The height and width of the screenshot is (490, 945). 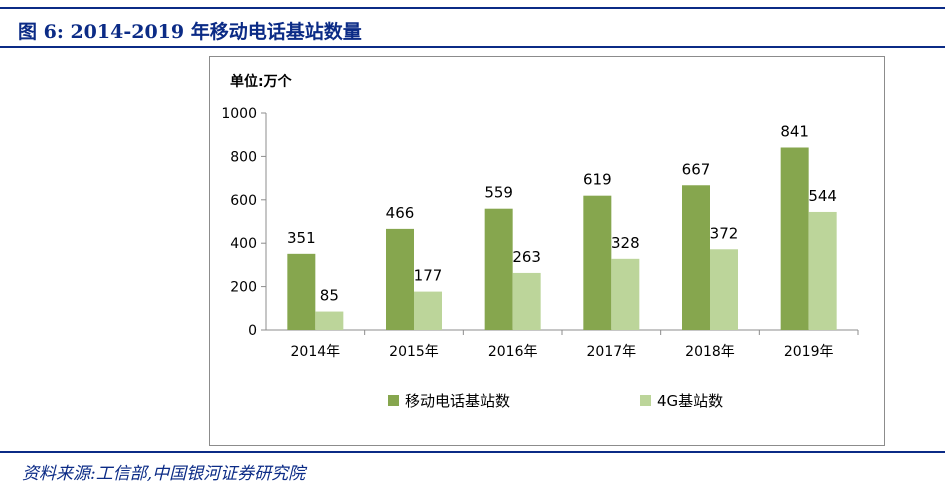 I want to click on figure-header: 图 6: 2014-2019 年移动电话基站数量, so click(x=472, y=24).